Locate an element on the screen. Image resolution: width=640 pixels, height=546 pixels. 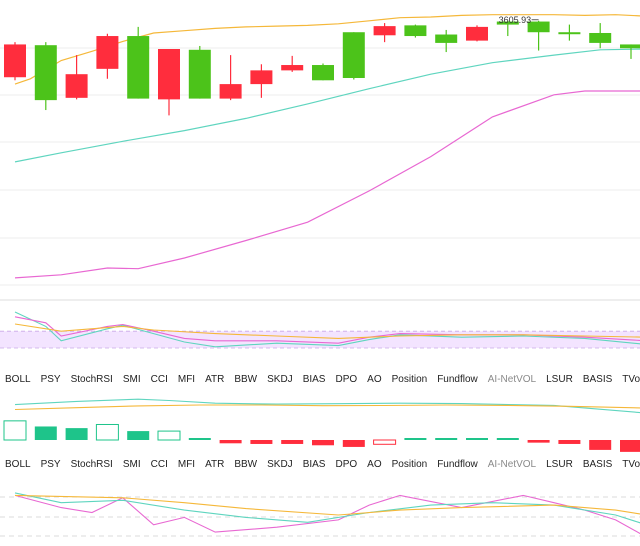
tab-row2-ao: AO is located at coordinates (374, 464).